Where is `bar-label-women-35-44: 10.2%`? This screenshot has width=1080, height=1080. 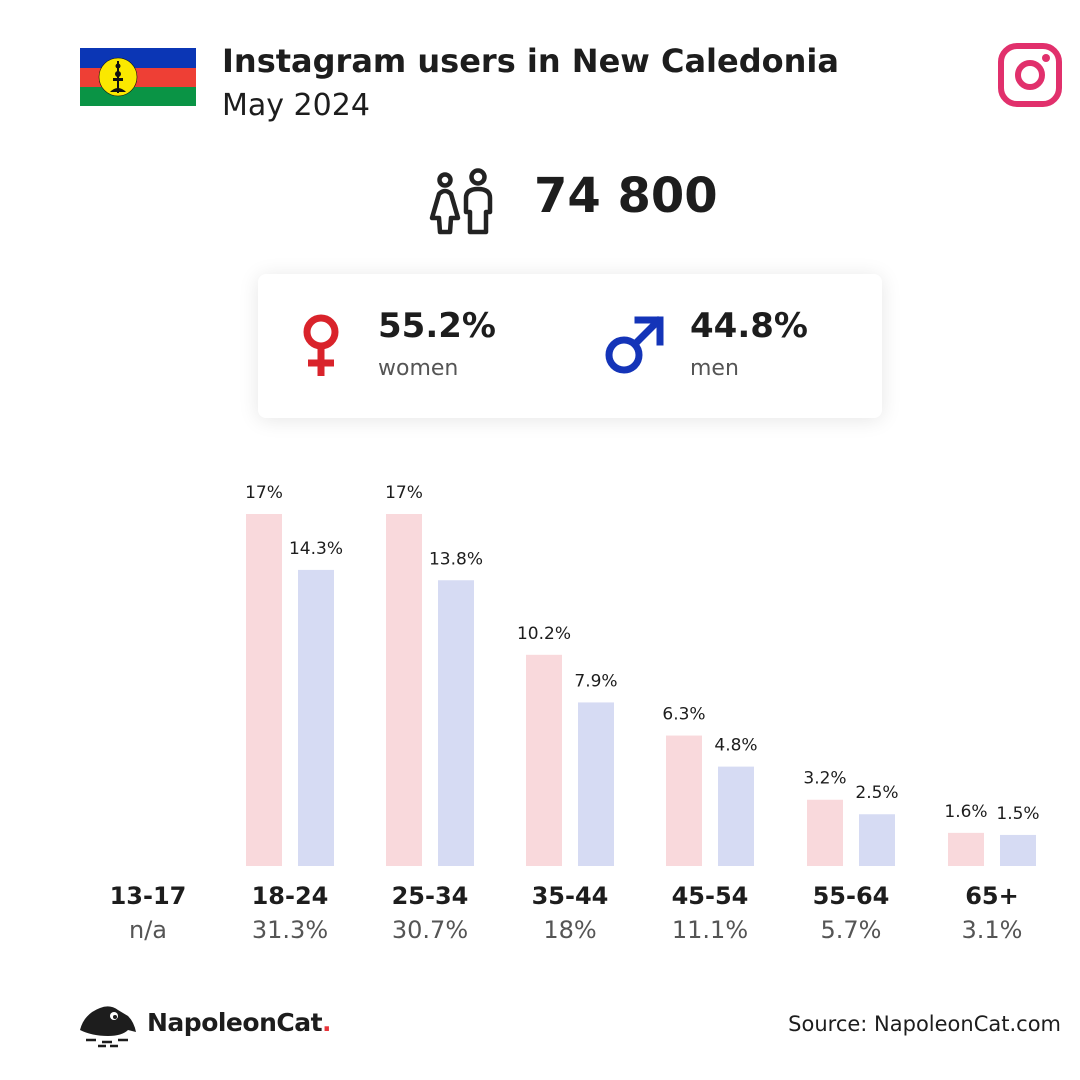 bar-label-women-35-44: 10.2% is located at coordinates (544, 634).